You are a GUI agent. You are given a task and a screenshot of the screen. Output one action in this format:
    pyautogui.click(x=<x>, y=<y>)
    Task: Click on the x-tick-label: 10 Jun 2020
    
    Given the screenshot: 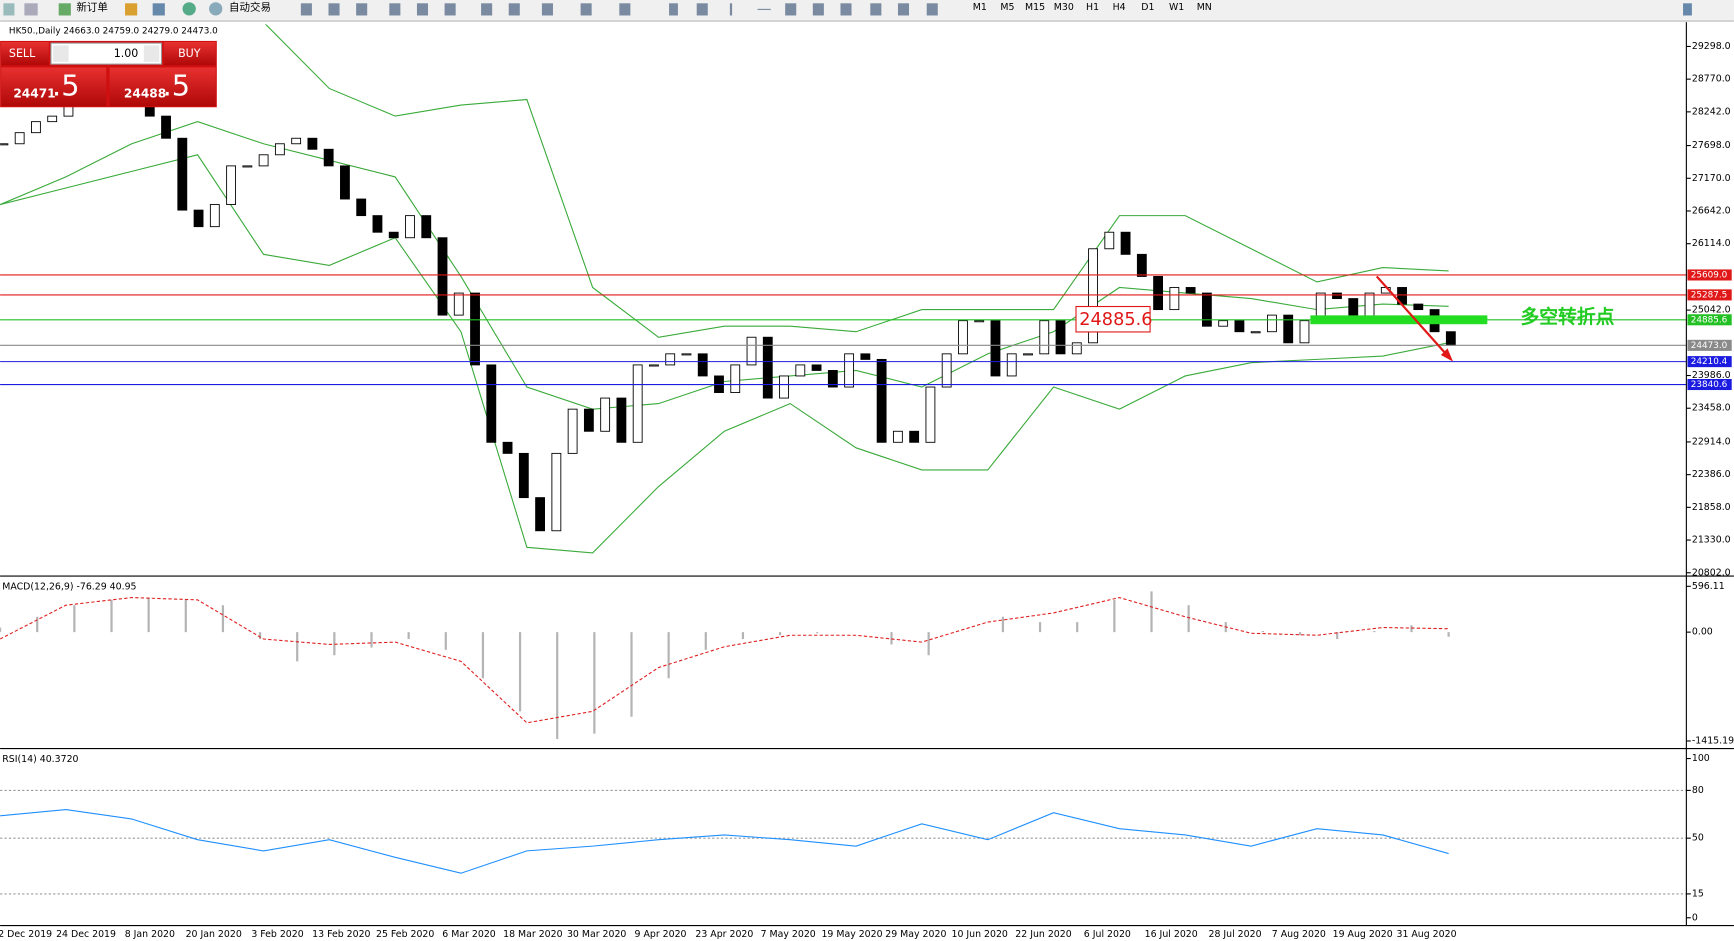 What is the action you would take?
    pyautogui.click(x=979, y=934)
    